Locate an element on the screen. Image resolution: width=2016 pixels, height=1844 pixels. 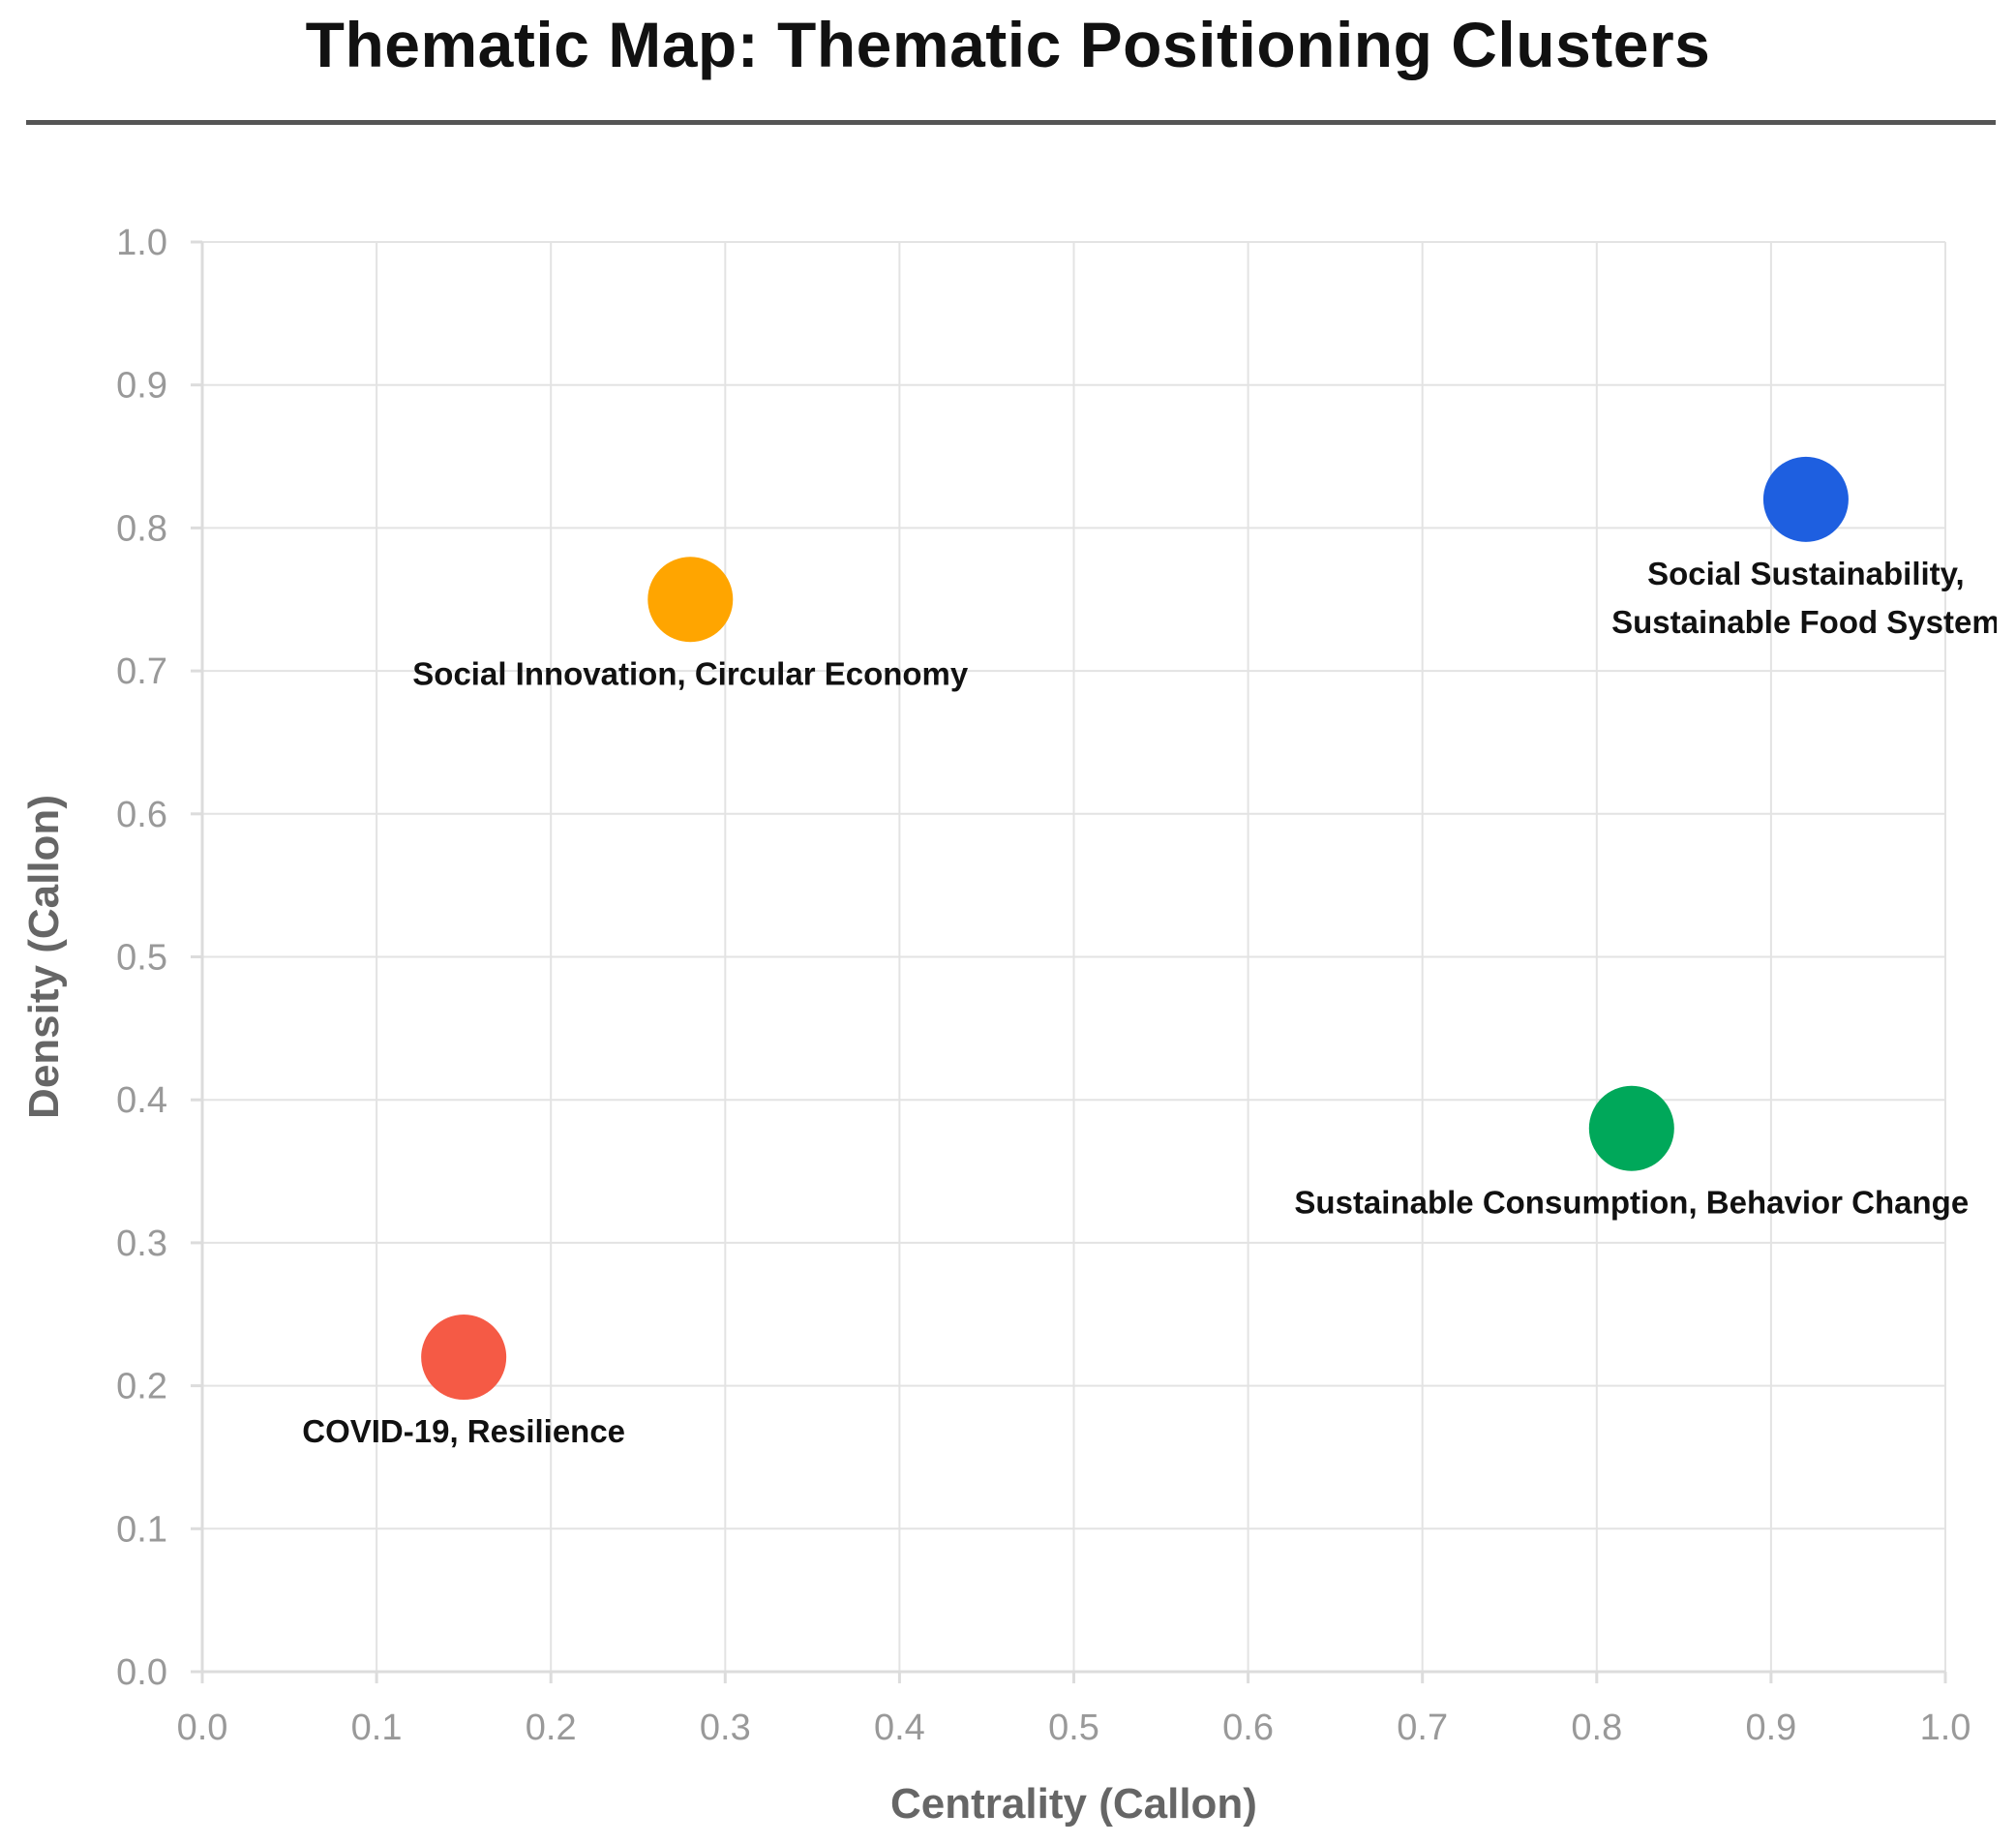
y-tick-label: 0.0 is located at coordinates (141, 1673).